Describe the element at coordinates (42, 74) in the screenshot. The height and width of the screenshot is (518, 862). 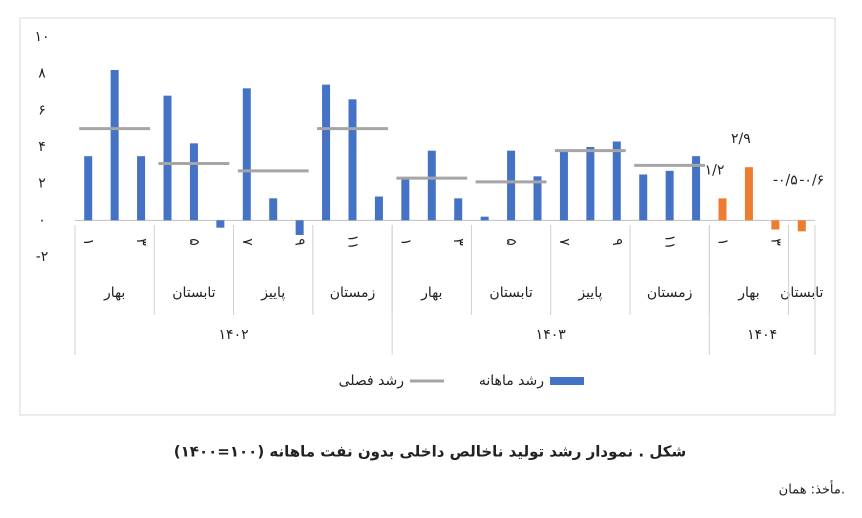
I see `y-tick-label: ۸` at that location.